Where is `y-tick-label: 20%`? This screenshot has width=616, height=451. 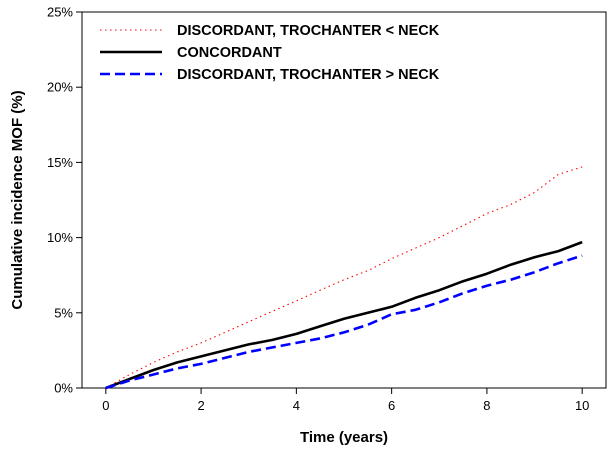 y-tick-label: 20% is located at coordinates (60, 87).